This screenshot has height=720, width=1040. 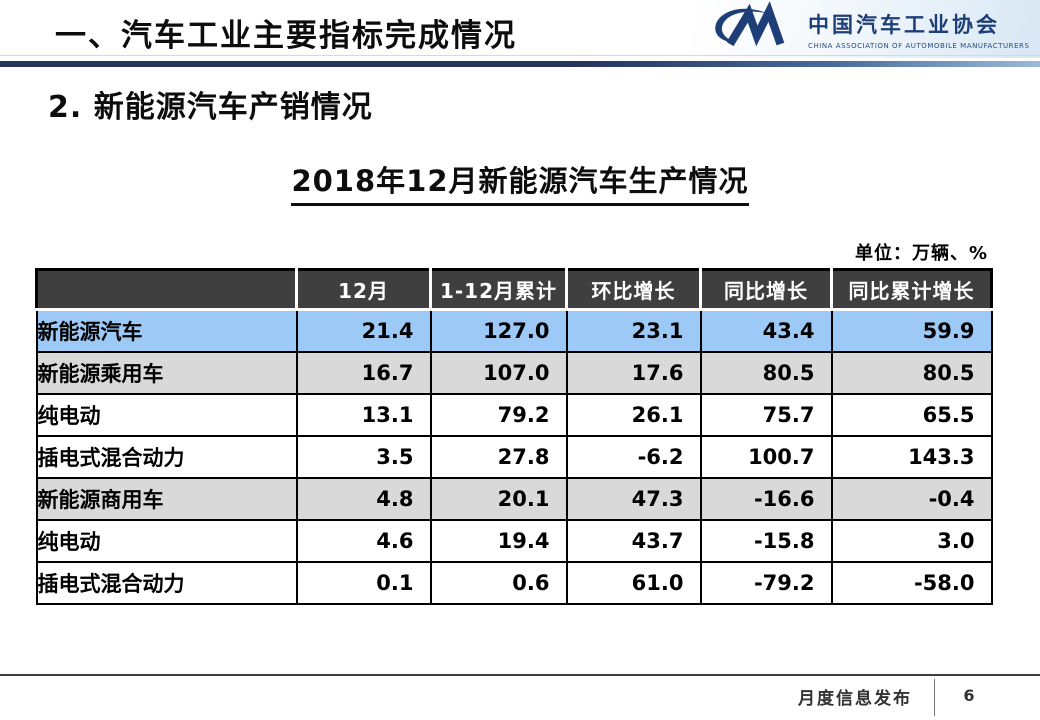 What do you see at coordinates (633, 415) in the screenshot?
I see `cell-value: 26.1` at bounding box center [633, 415].